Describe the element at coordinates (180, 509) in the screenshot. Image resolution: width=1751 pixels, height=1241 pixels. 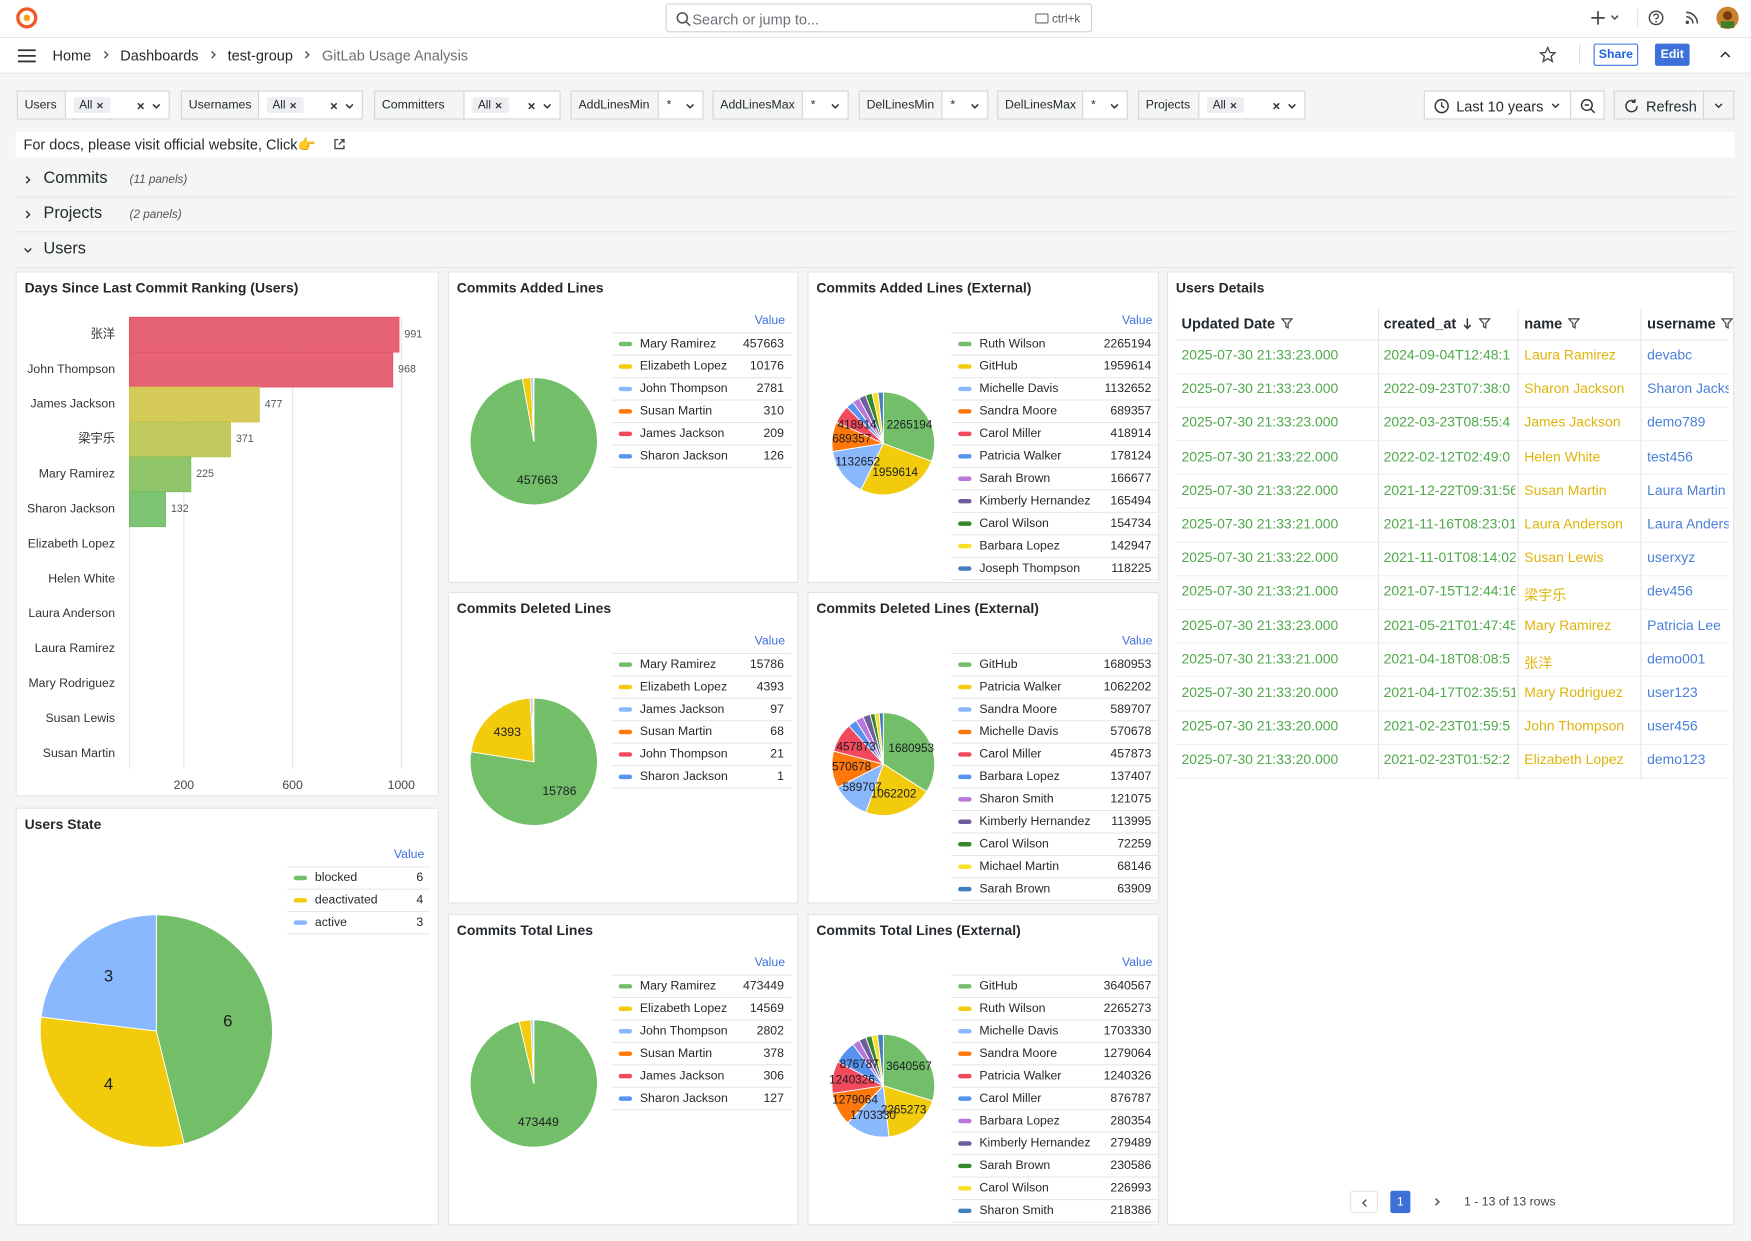
I see `bar-value-label: 132` at that location.